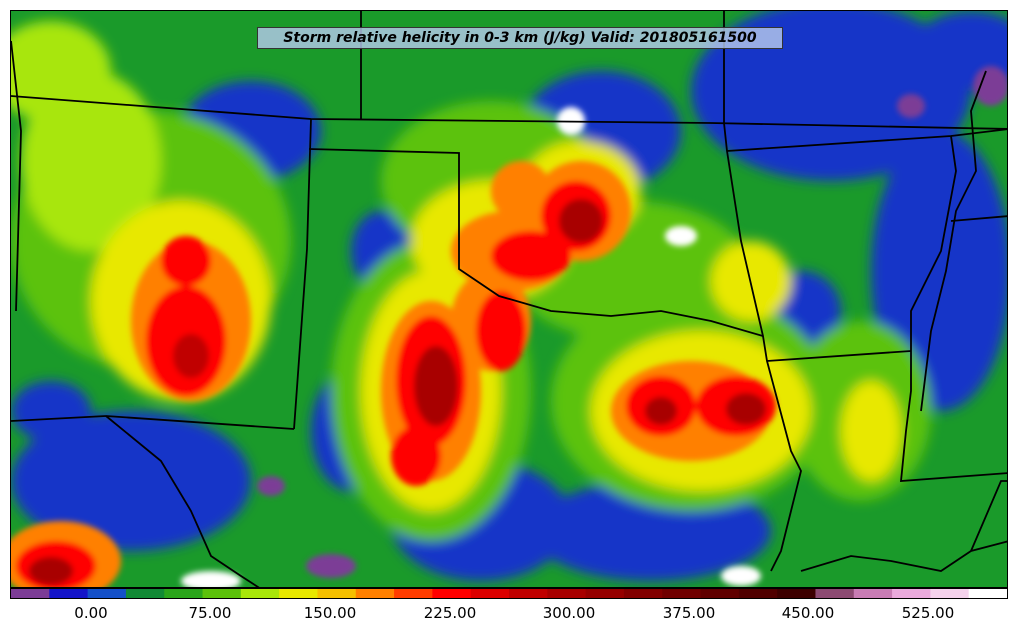 The width and height of the screenshot is (1018, 633). What do you see at coordinates (689, 613) in the screenshot?
I see `colorbar-tick-label: 375.00` at bounding box center [689, 613].